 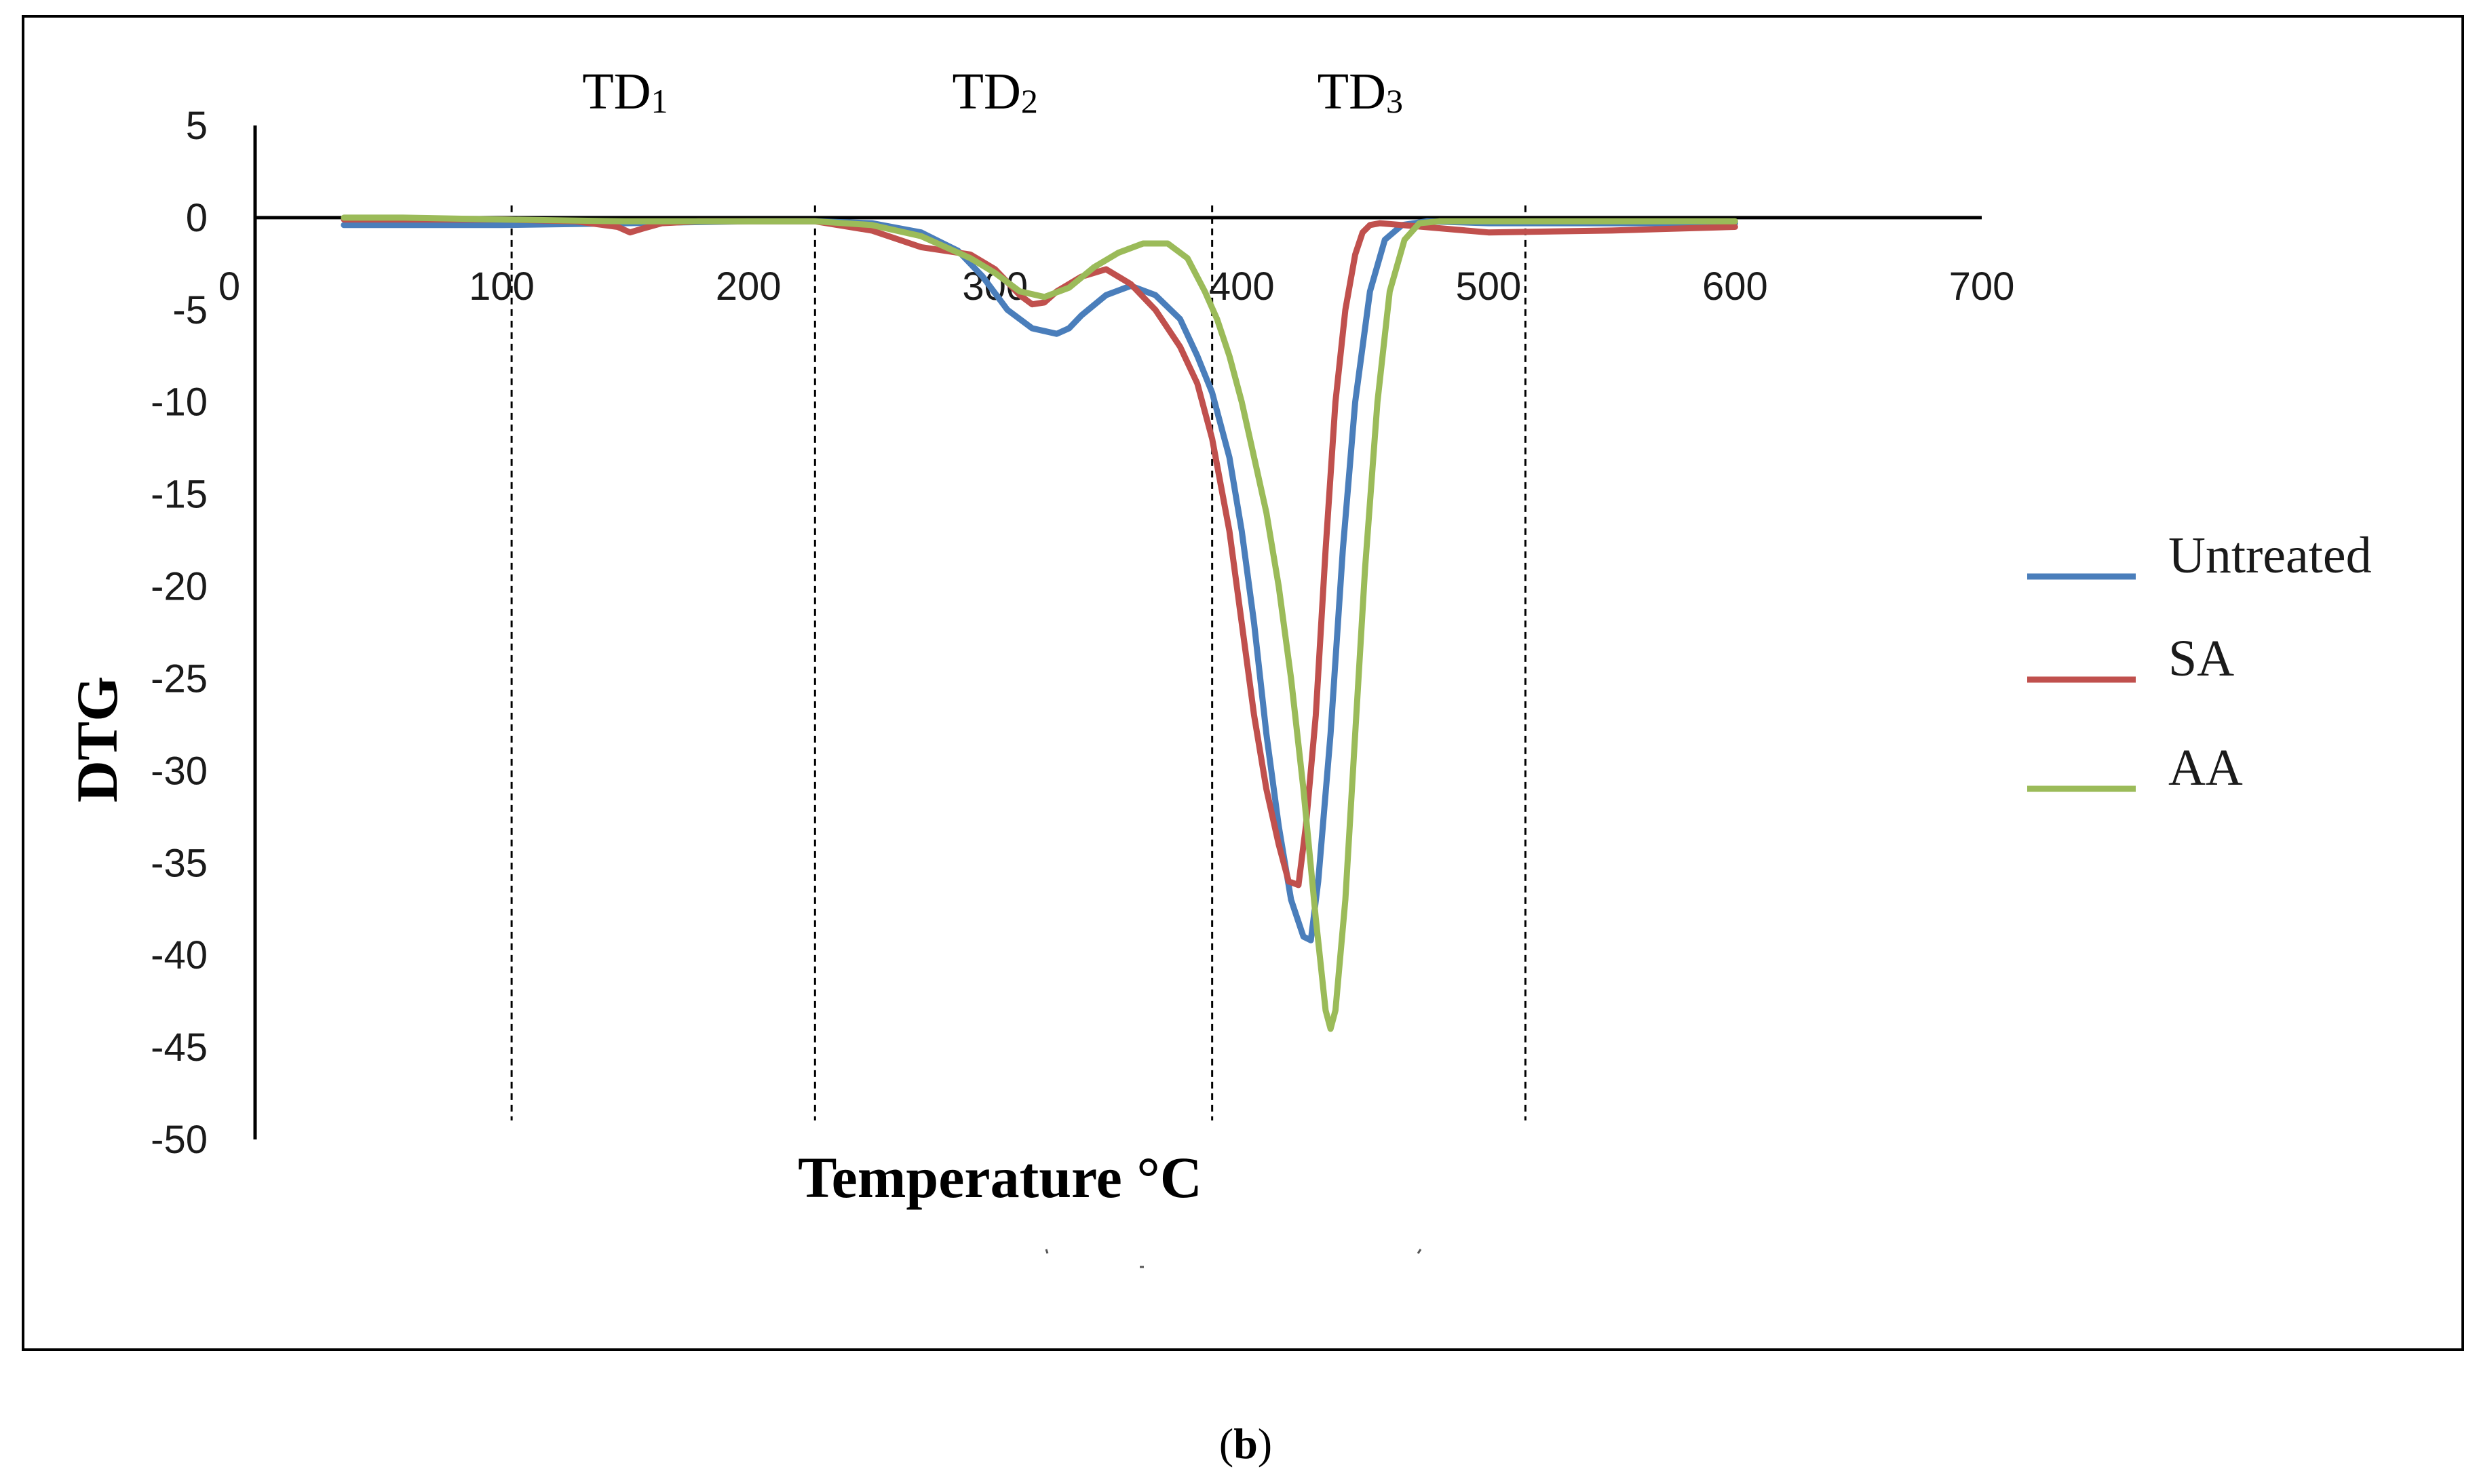 I want to click on caption-close: ), so click(x=1265, y=1444).